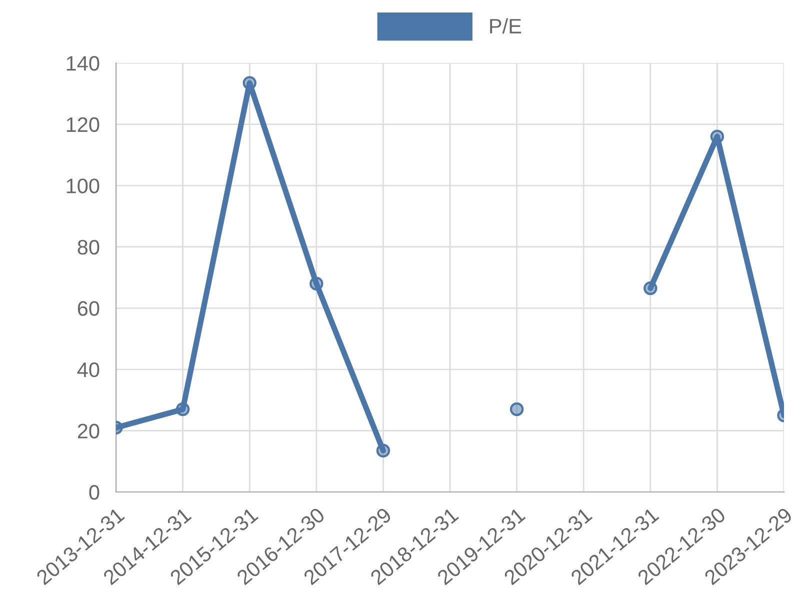  Describe the element at coordinates (83, 124) in the screenshot. I see `y-tick-label: 120` at that location.